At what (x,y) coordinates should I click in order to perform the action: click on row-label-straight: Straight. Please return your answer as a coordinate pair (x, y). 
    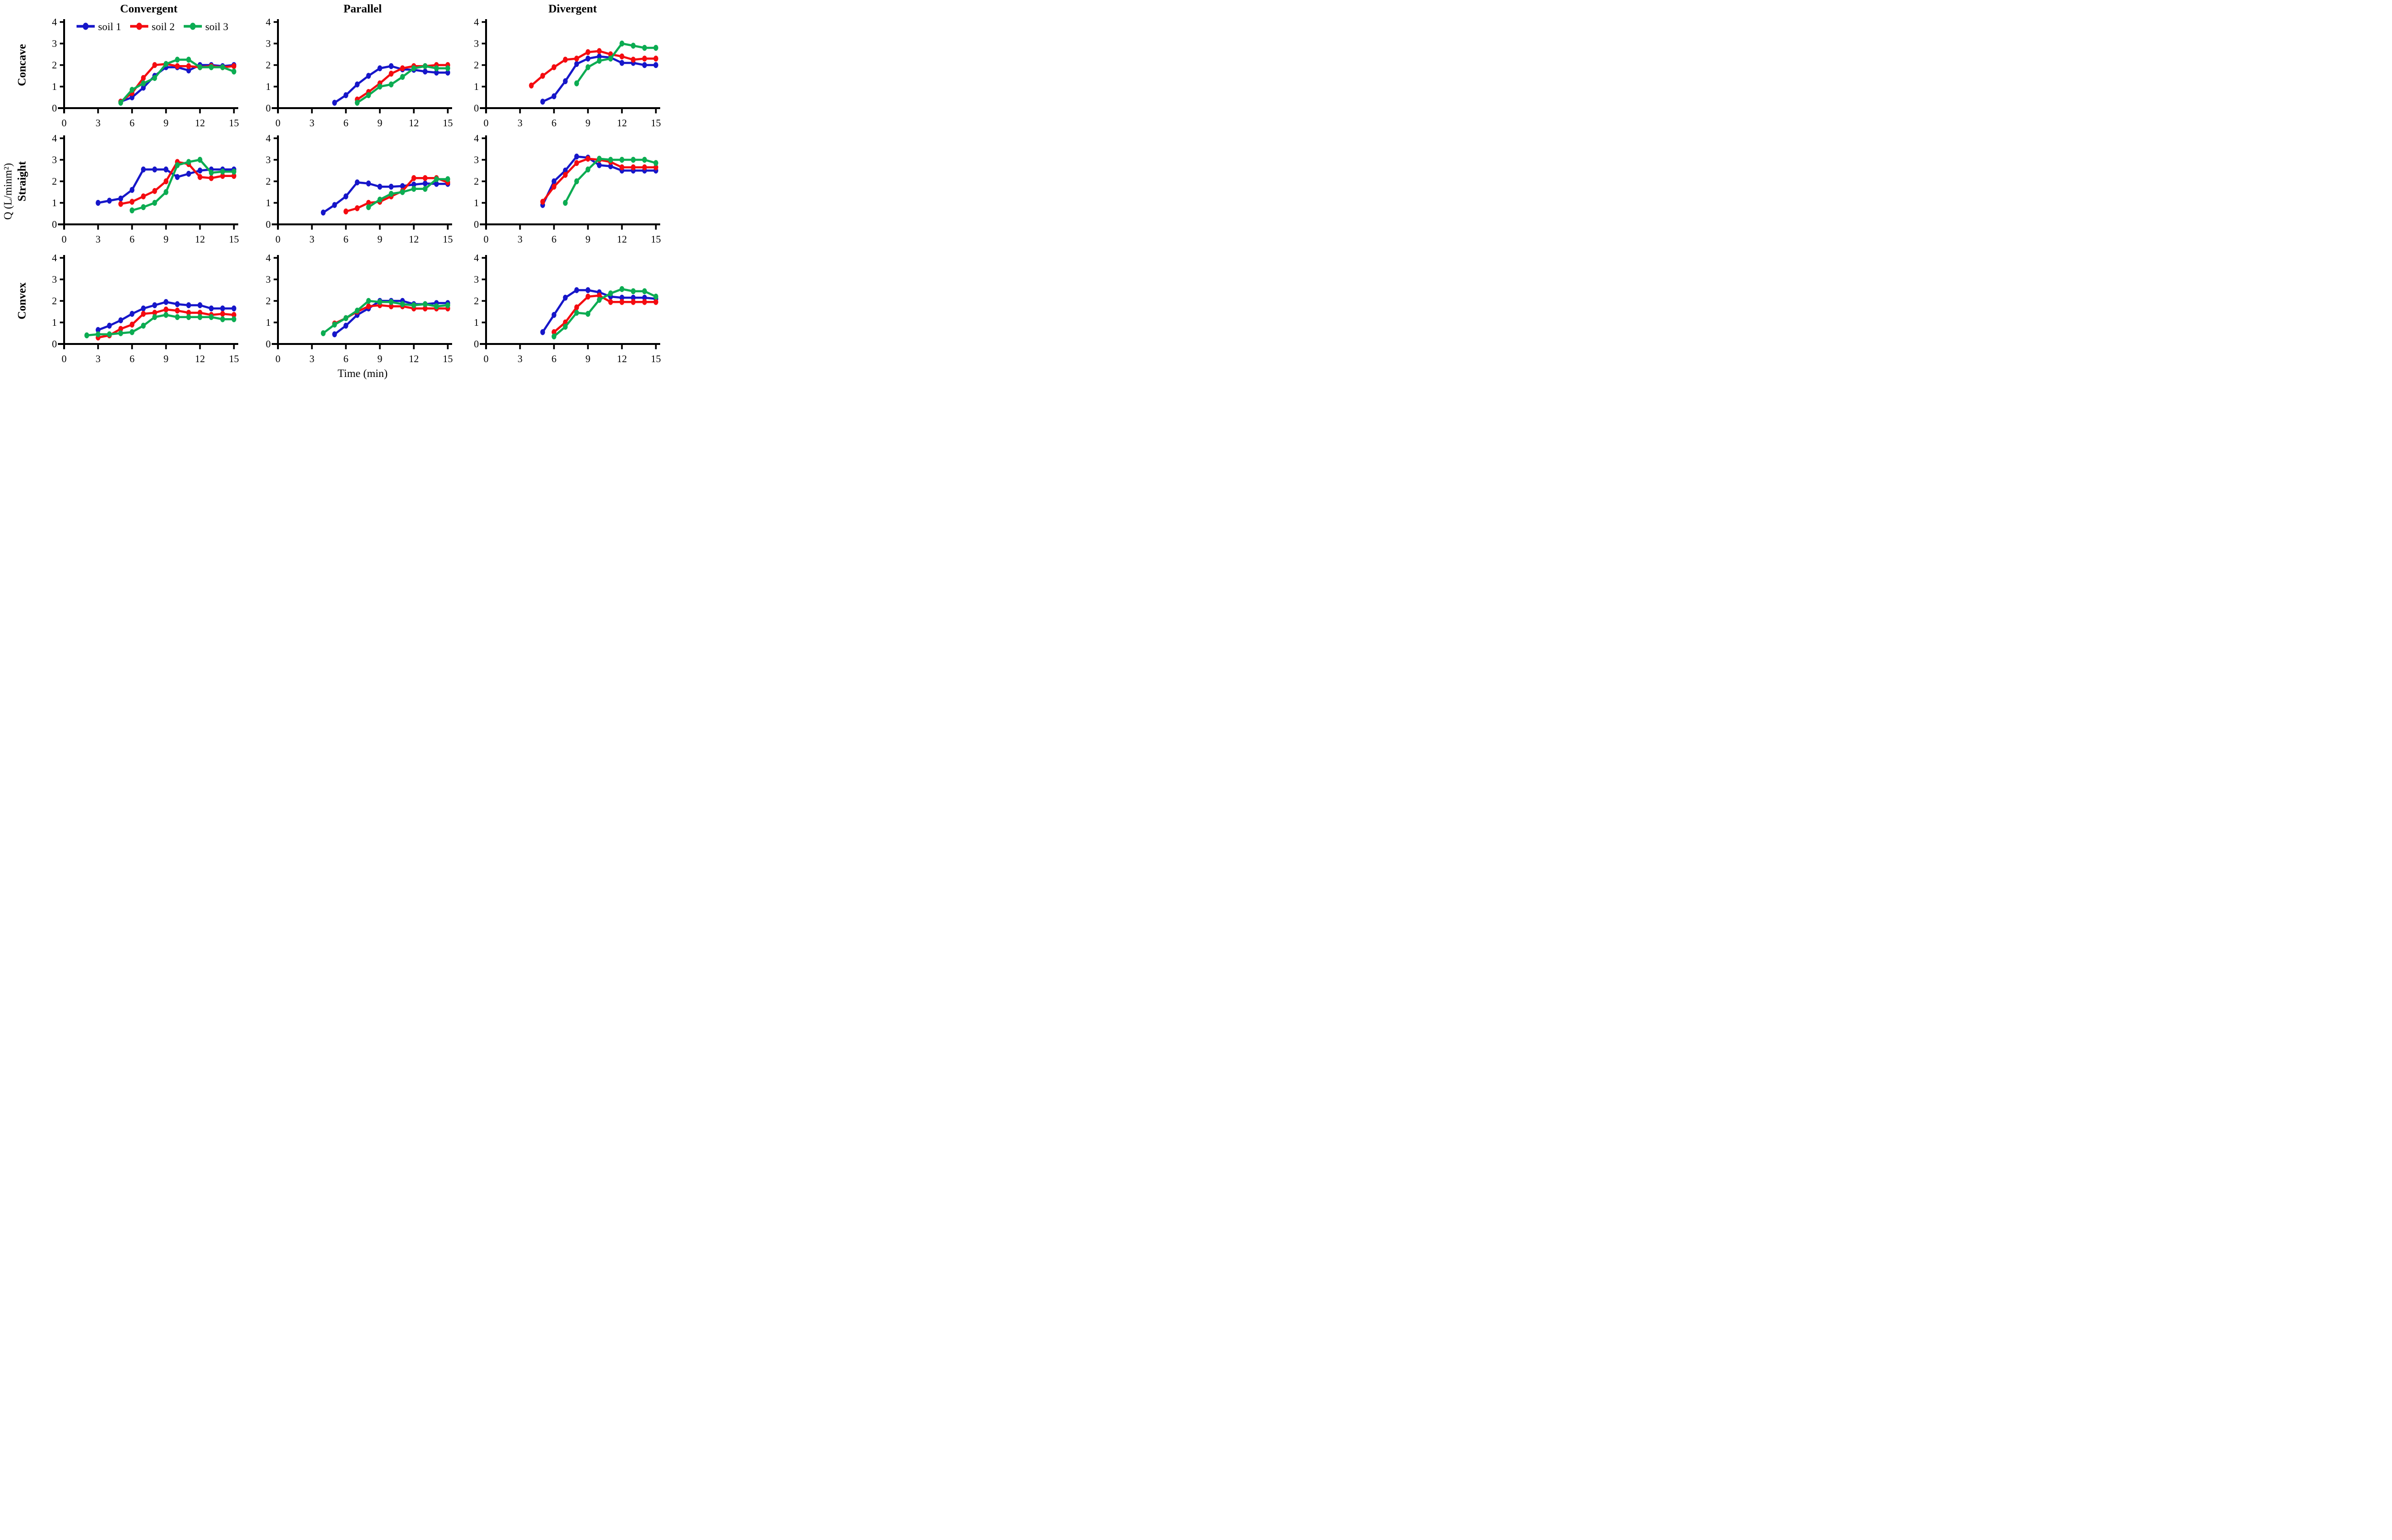
    Looking at the image, I should click on (23, 181).